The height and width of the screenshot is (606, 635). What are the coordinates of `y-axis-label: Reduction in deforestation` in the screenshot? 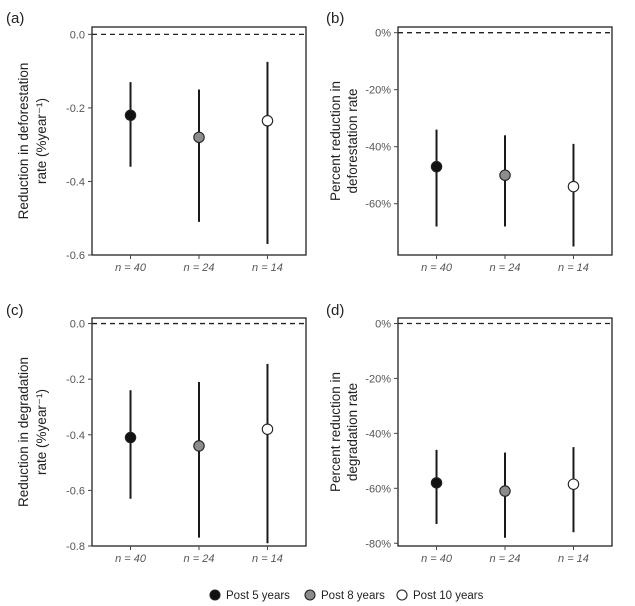 It's located at (23, 141).